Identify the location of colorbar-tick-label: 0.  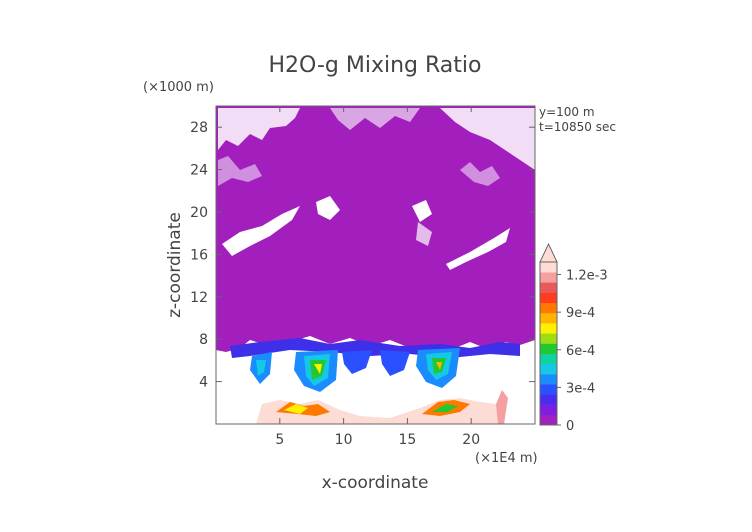
(570, 426).